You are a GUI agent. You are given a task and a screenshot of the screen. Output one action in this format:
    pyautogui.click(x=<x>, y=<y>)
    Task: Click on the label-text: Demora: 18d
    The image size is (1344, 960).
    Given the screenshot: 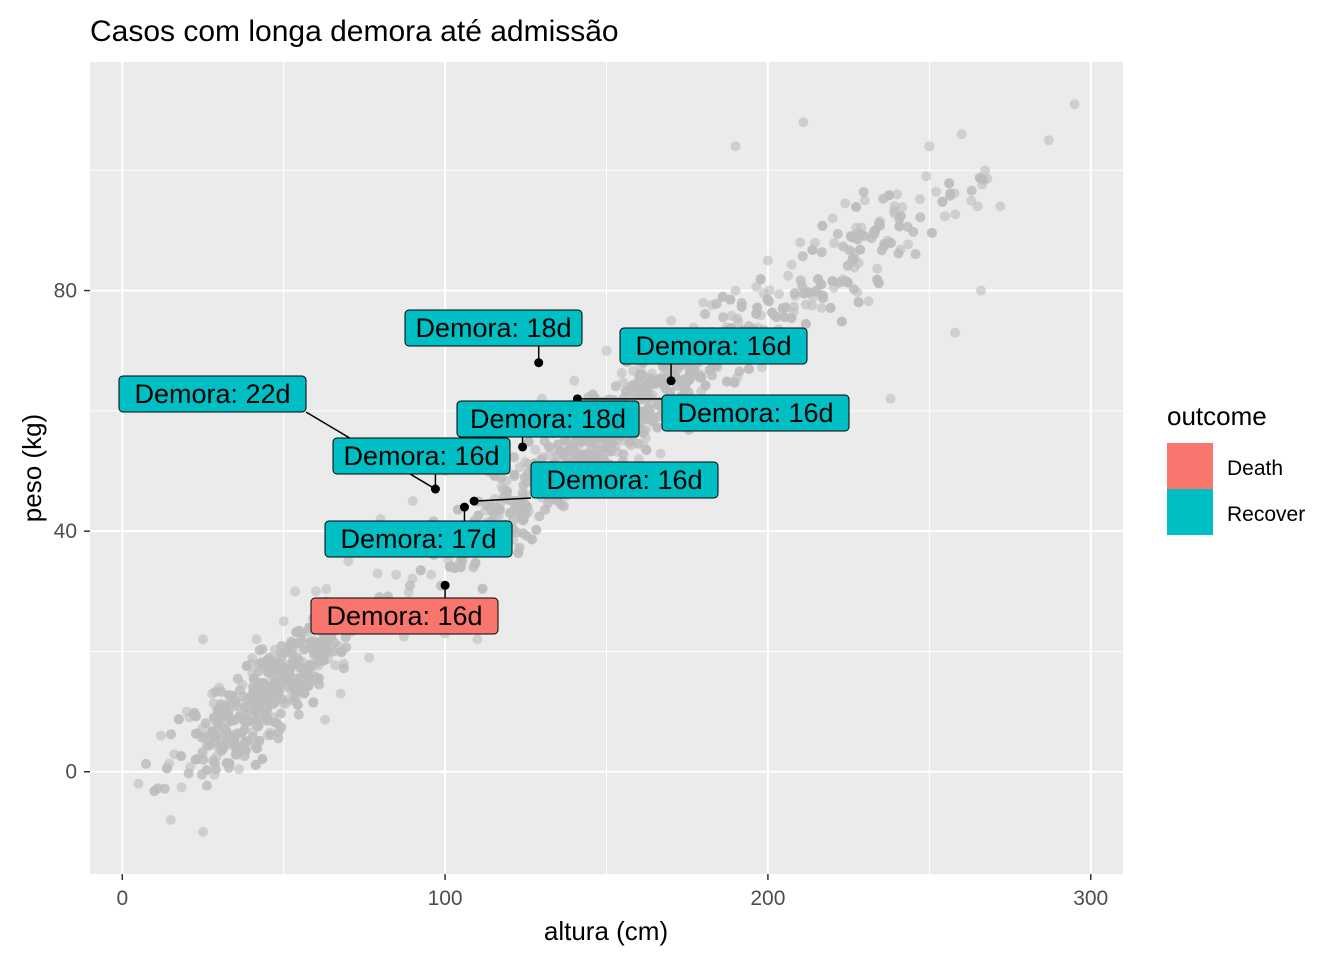 What is the action you would take?
    pyautogui.click(x=548, y=419)
    